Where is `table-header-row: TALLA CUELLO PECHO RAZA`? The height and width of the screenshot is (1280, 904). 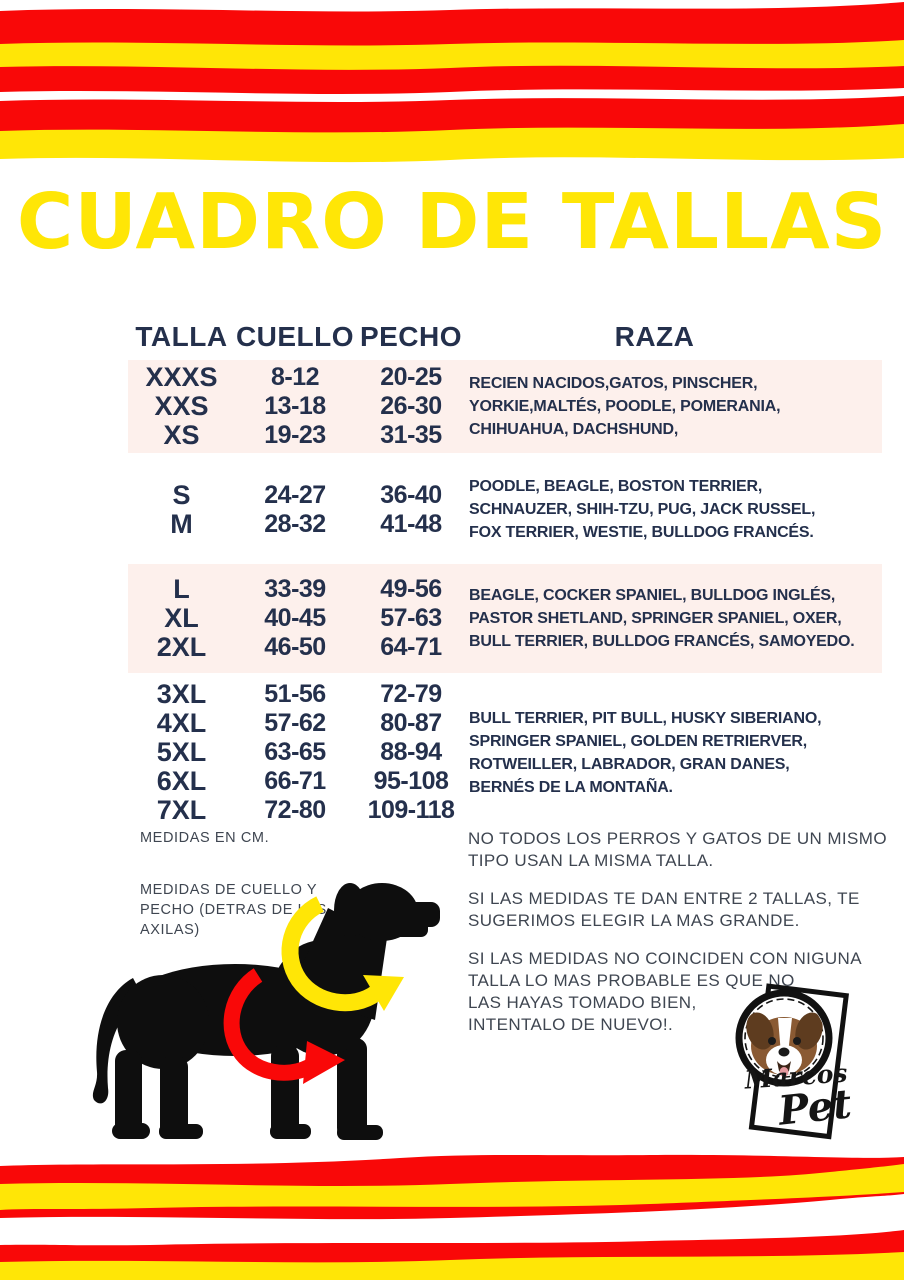 table-header-row: TALLA CUELLO PECHO RAZA is located at coordinates (505, 336).